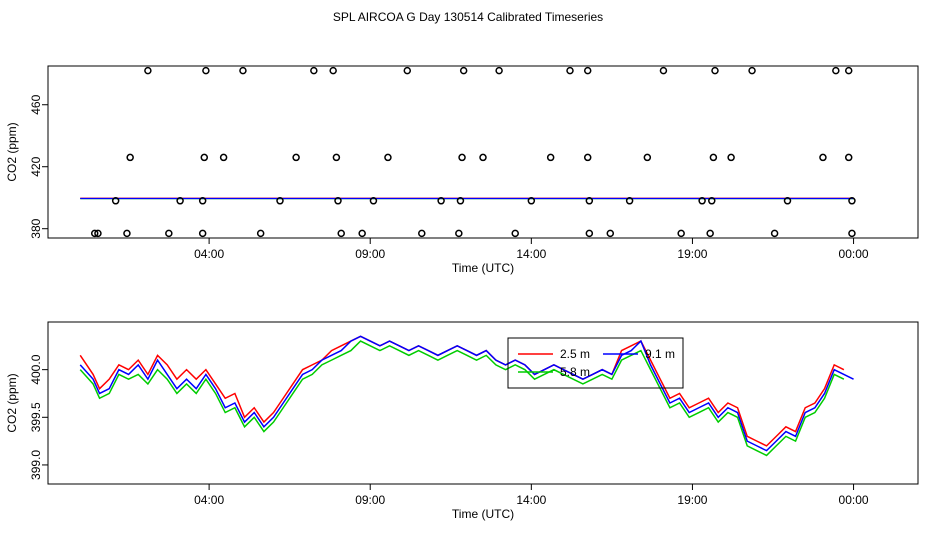 This screenshot has height=540, width=936. Describe the element at coordinates (36, 465) in the screenshot. I see `y-tick-label: 399.0` at that location.